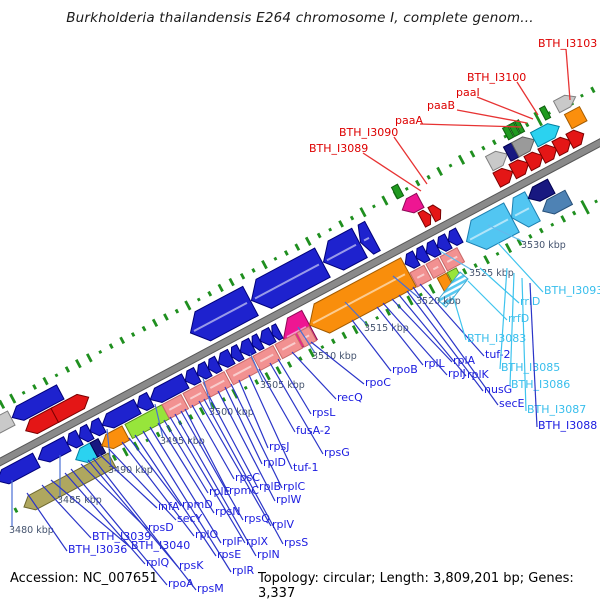 This screenshot has height=600, width=600. Describe the element at coordinates (405, 369) in the screenshot. I see `gene-label: rpoB` at that location.